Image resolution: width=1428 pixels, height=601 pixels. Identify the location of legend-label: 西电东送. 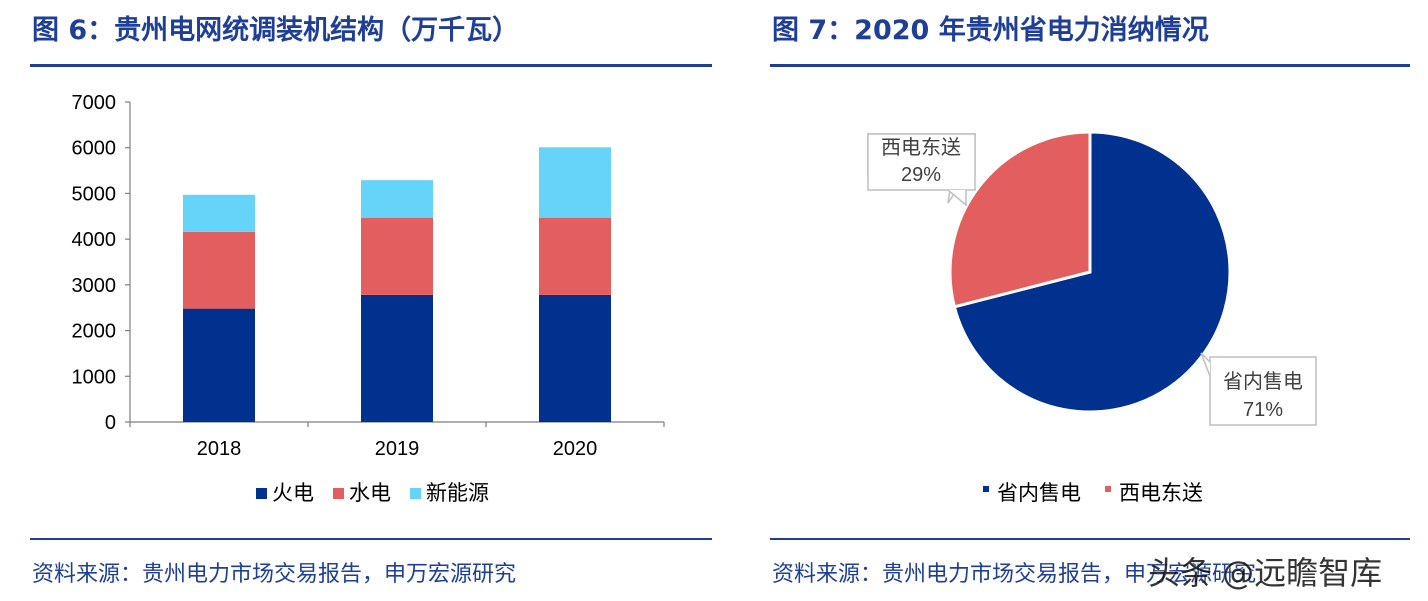
(1161, 493).